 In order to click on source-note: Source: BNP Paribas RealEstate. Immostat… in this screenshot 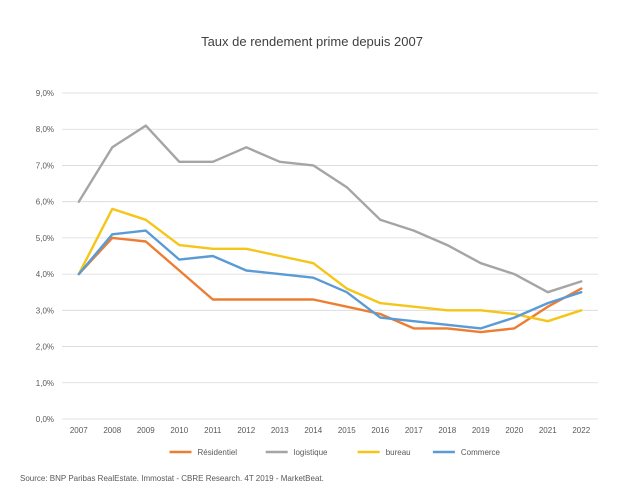, I will do `click(172, 478)`.